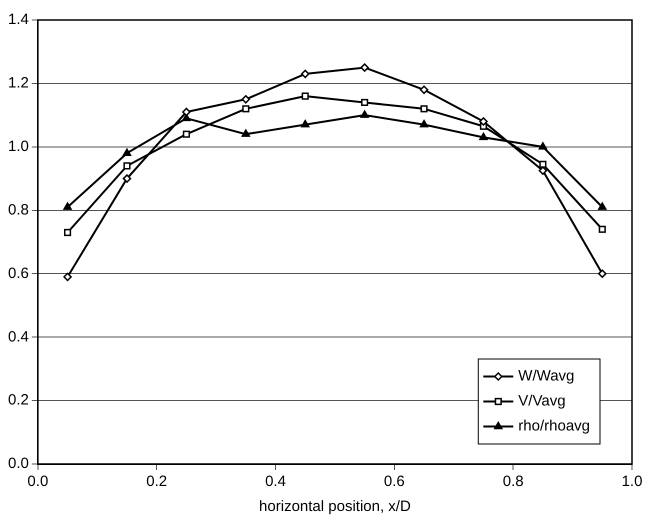 The width and height of the screenshot is (652, 525). Describe the element at coordinates (18, 273) in the screenshot. I see `y-tick-label: 0.6` at that location.